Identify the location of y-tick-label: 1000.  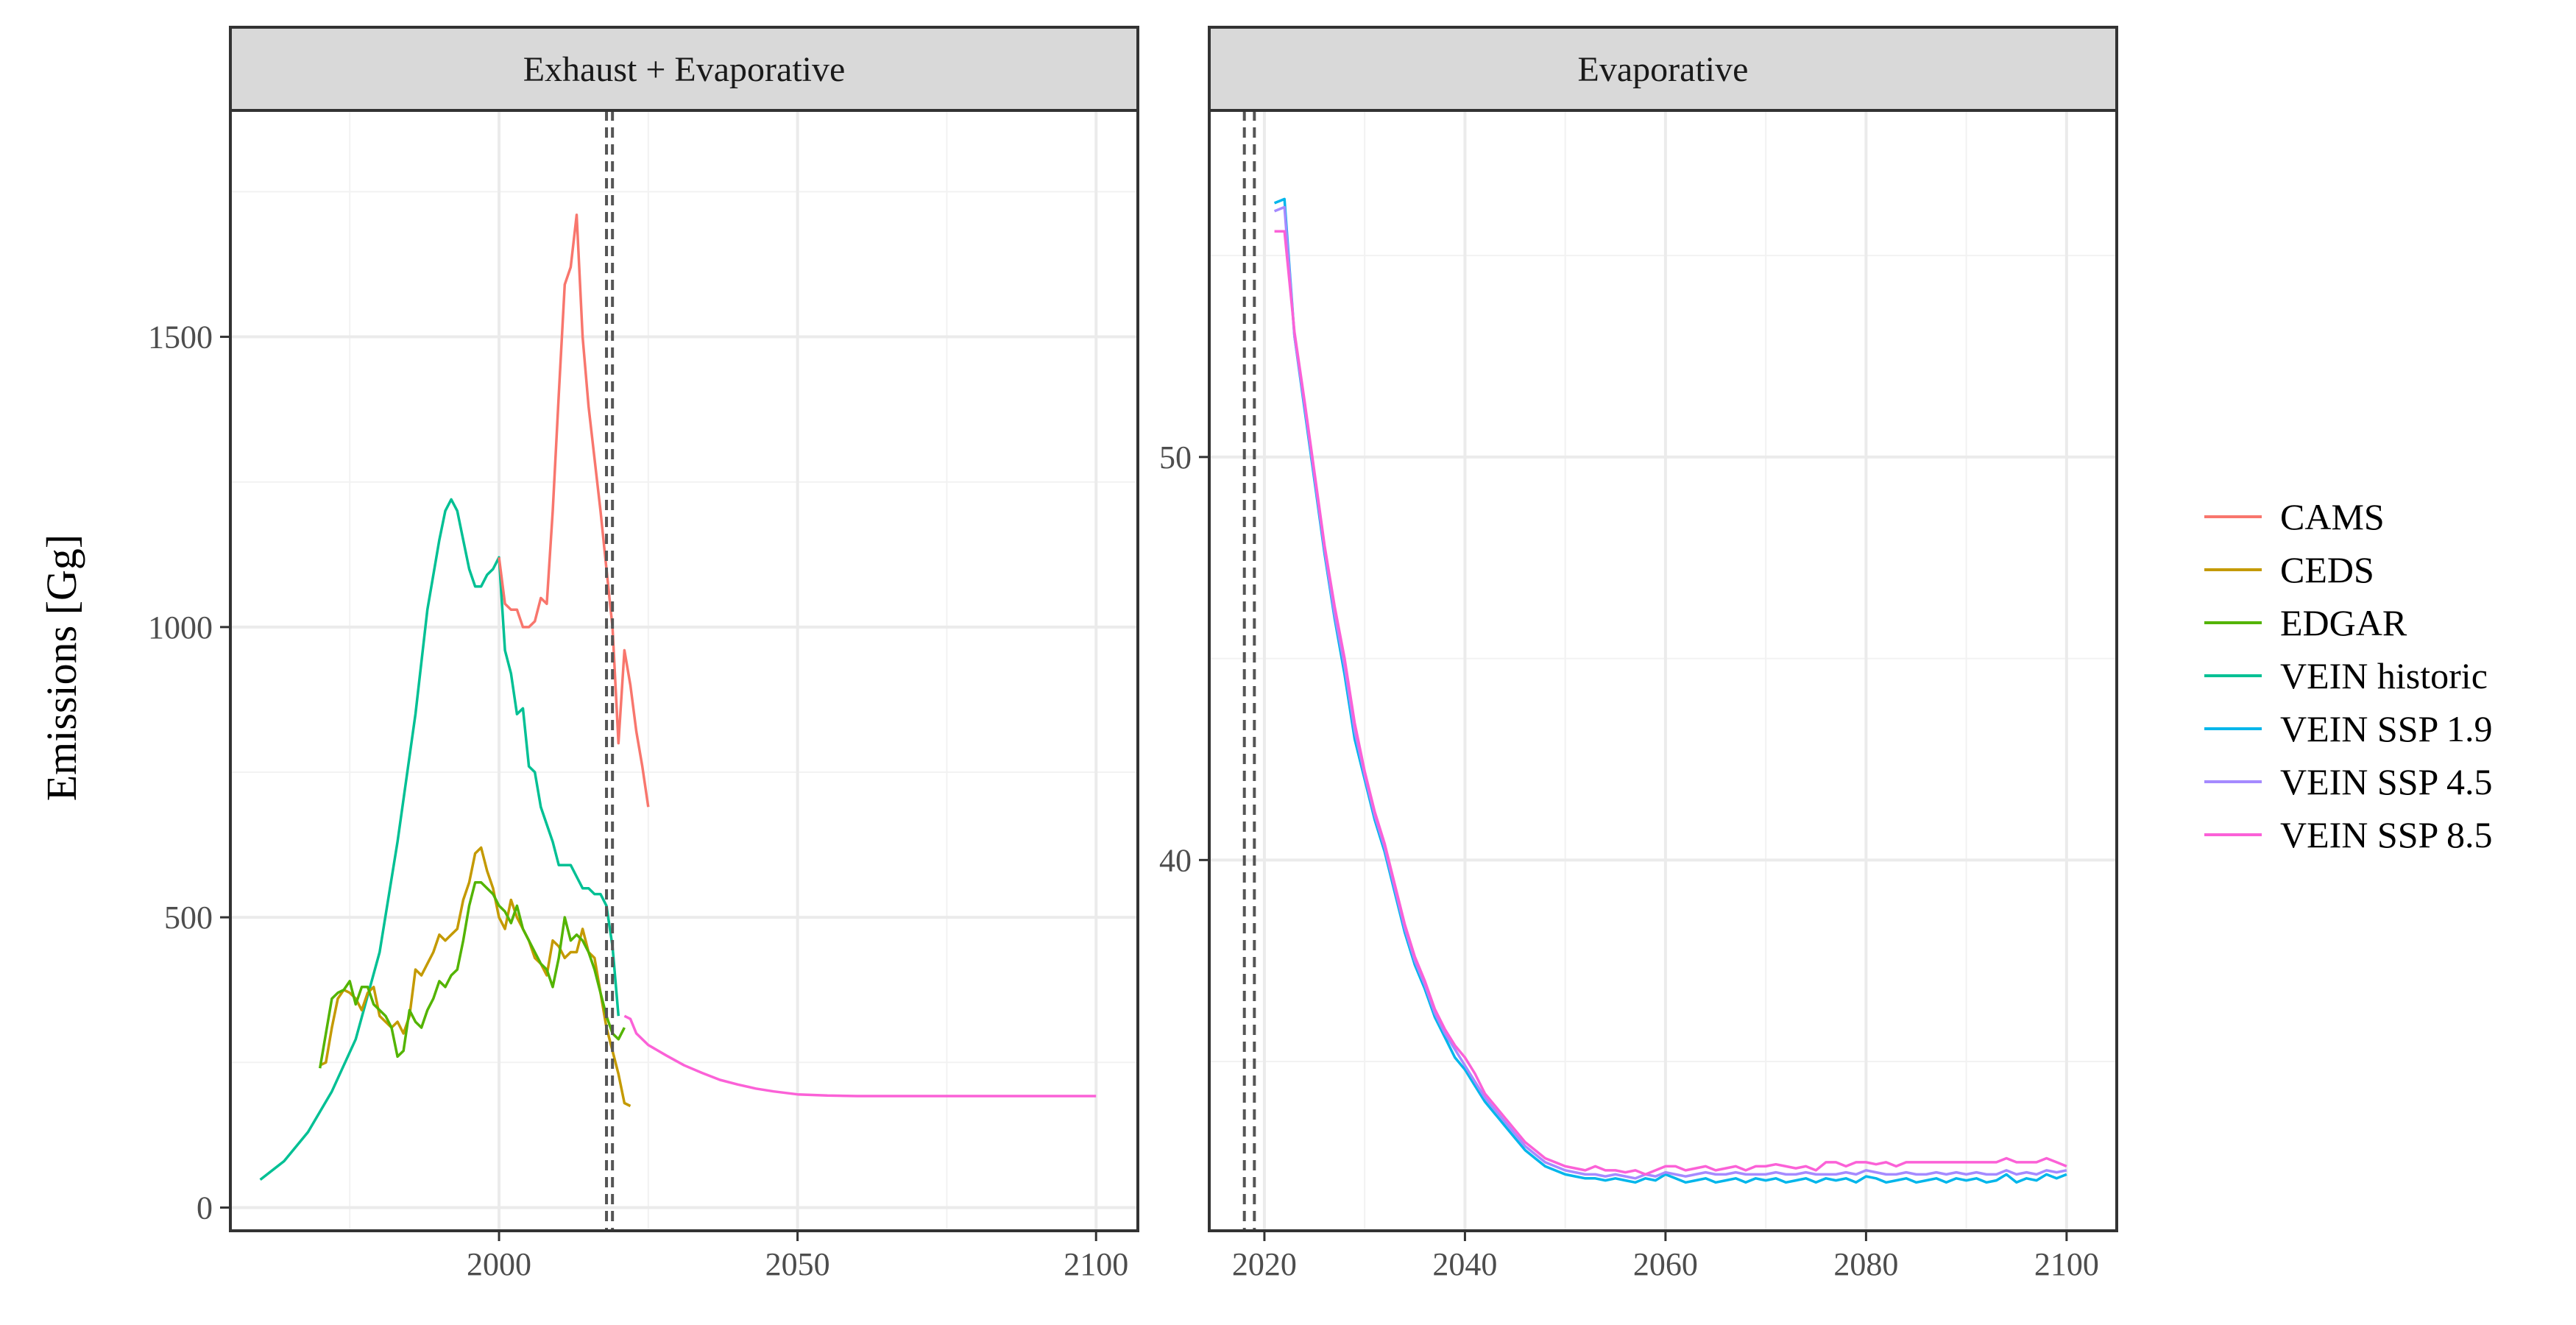
(180, 628).